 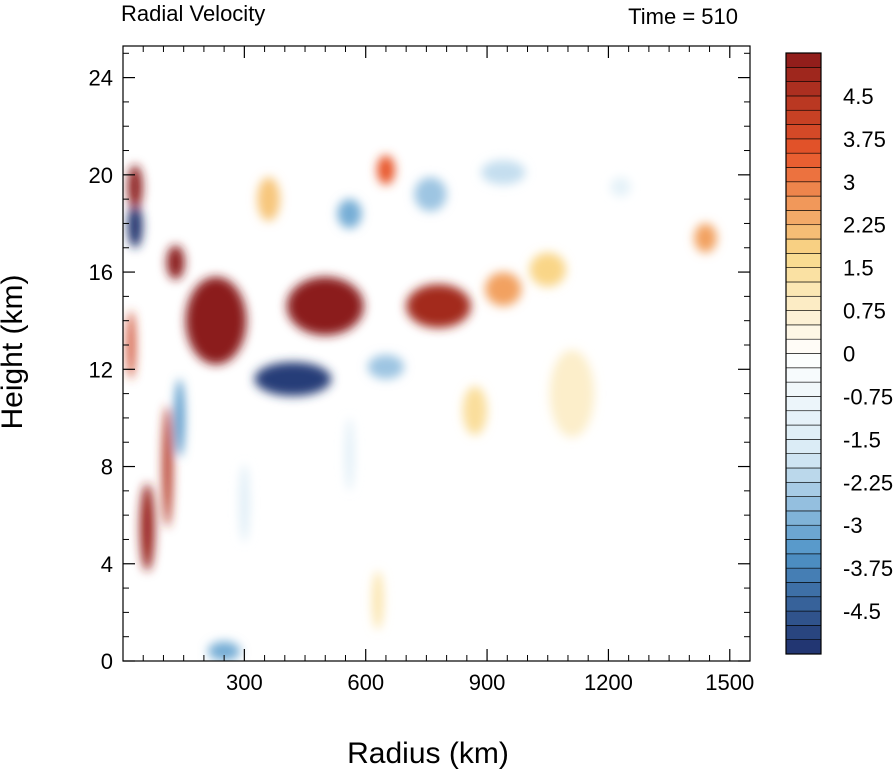 I want to click on y-tick-label: 8, so click(x=107, y=467).